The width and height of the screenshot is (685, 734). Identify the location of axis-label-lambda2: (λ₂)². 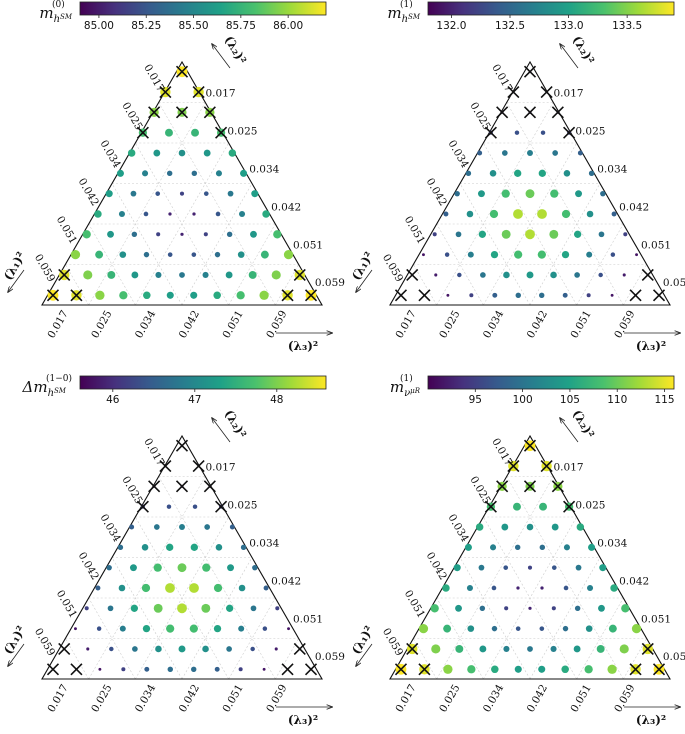
(583, 49).